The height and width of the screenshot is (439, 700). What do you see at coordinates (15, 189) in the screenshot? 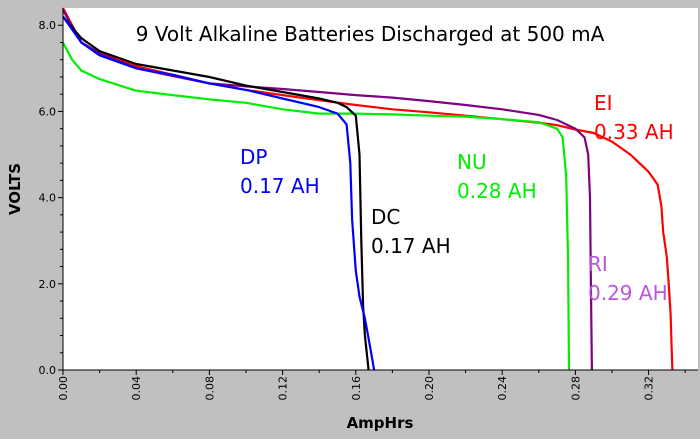
I see `y-axis-title: VOLTS` at bounding box center [15, 189].